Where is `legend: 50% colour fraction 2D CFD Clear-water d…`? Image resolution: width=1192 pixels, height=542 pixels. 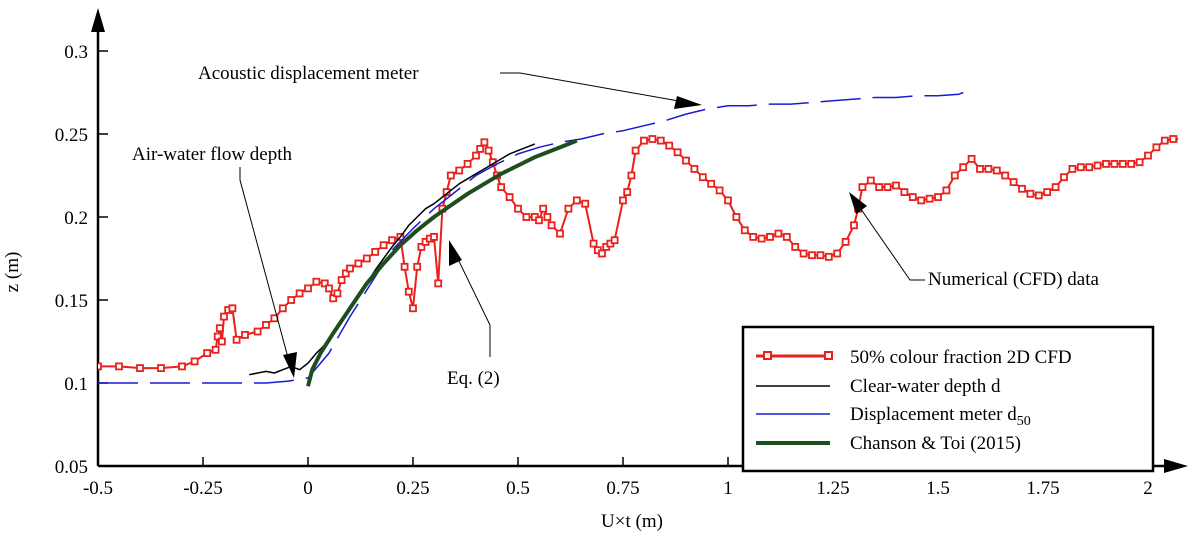 legend: 50% colour fraction 2D CFD Clear-water d… is located at coordinates (948, 399).